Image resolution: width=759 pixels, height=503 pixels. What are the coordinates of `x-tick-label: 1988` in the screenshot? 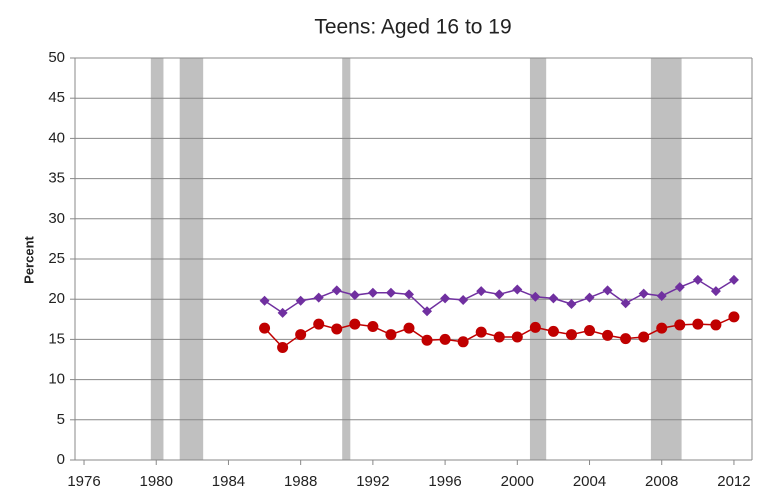 It's located at (300, 481).